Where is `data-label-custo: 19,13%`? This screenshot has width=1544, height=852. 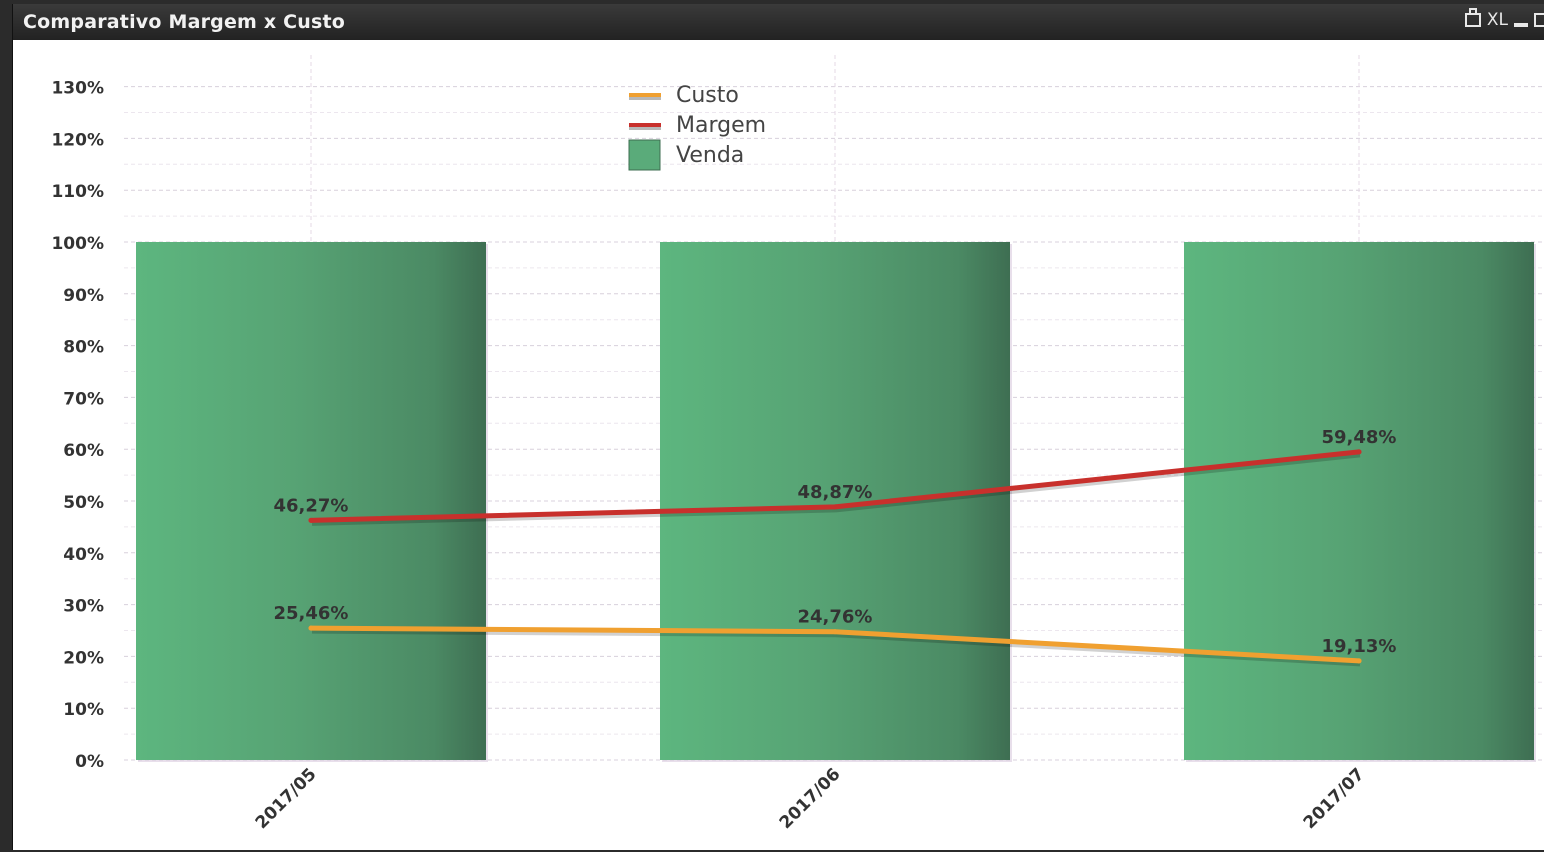
data-label-custo: 19,13% is located at coordinates (1359, 646).